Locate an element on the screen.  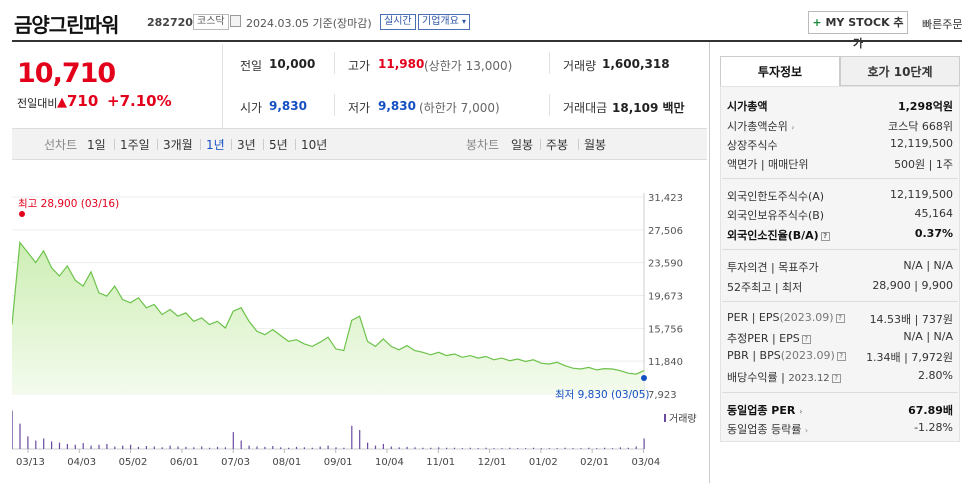
quick-order-link: 빠른주문 is located at coordinates (942, 24).